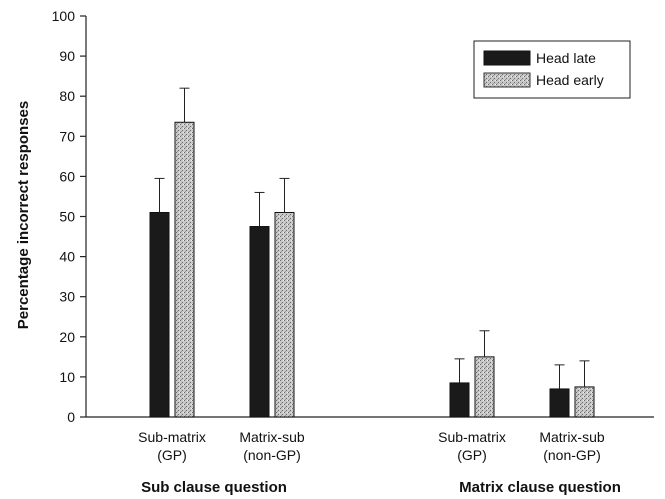 This screenshot has height=499, width=665. What do you see at coordinates (67, 56) in the screenshot?
I see `y-tick-label: 90` at bounding box center [67, 56].